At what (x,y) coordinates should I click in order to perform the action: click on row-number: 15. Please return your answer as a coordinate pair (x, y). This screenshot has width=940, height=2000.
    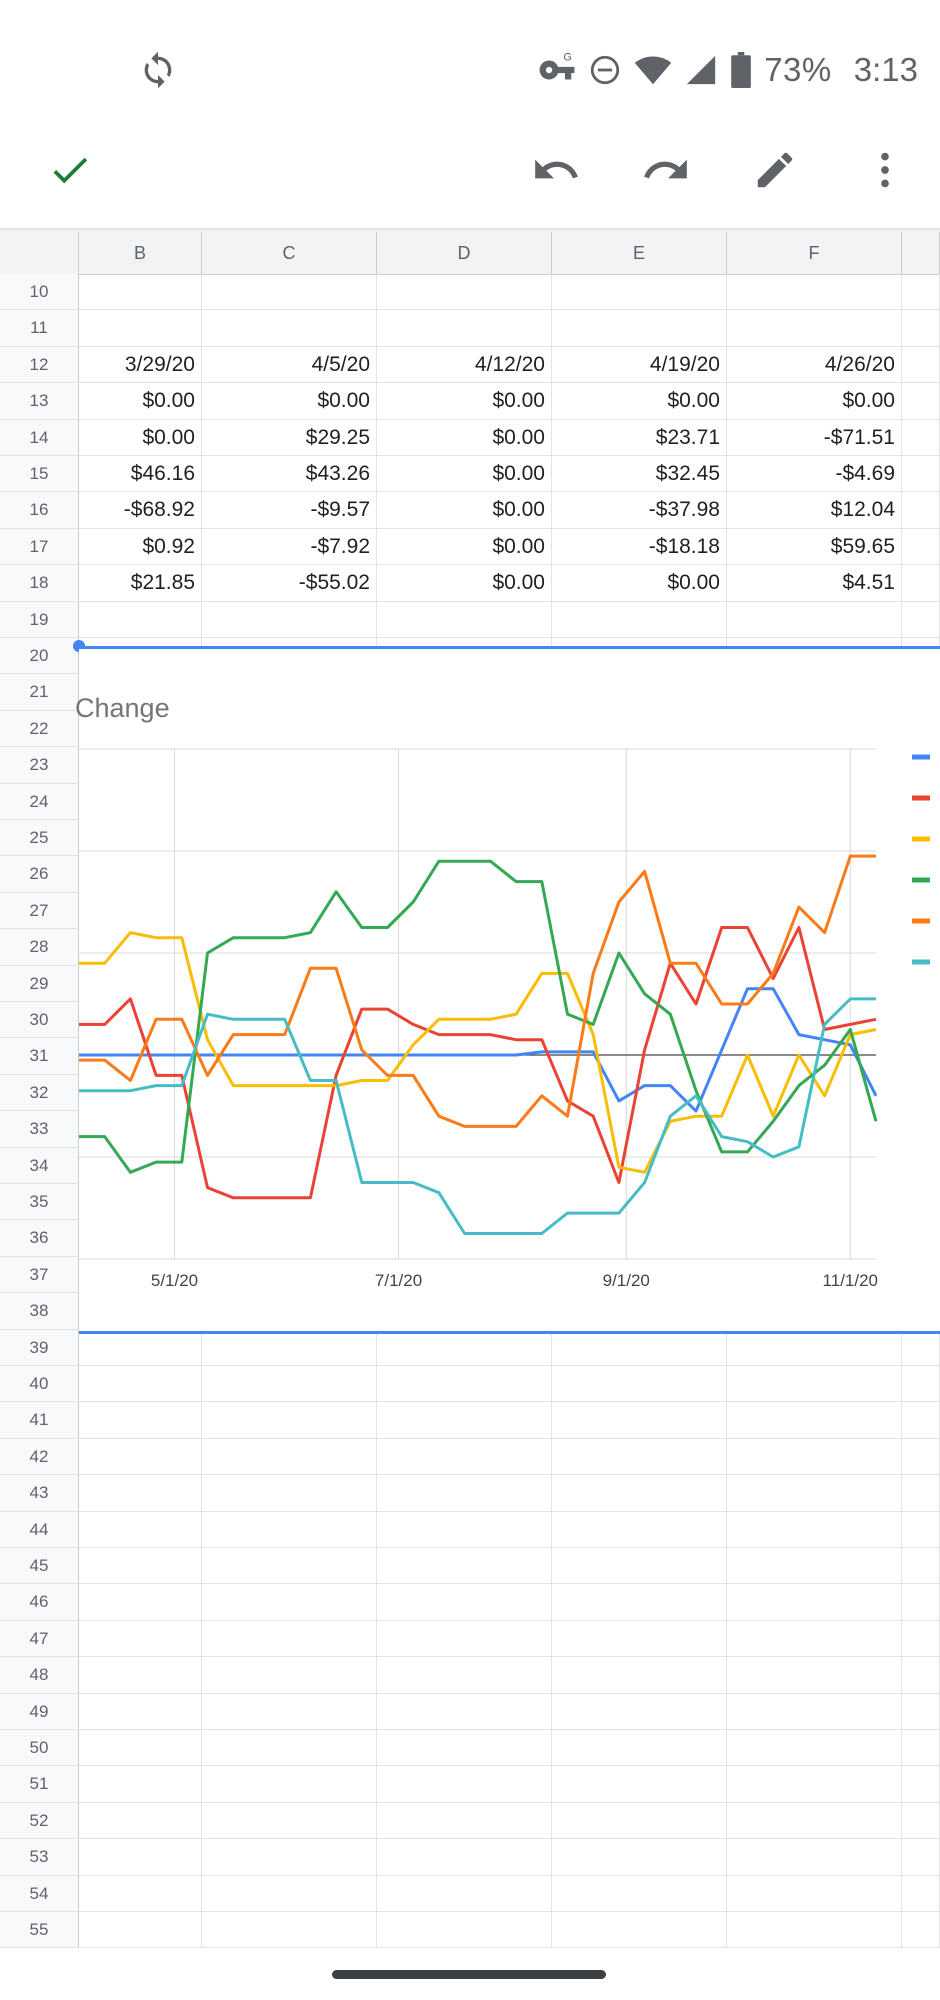
    Looking at the image, I should click on (39, 474).